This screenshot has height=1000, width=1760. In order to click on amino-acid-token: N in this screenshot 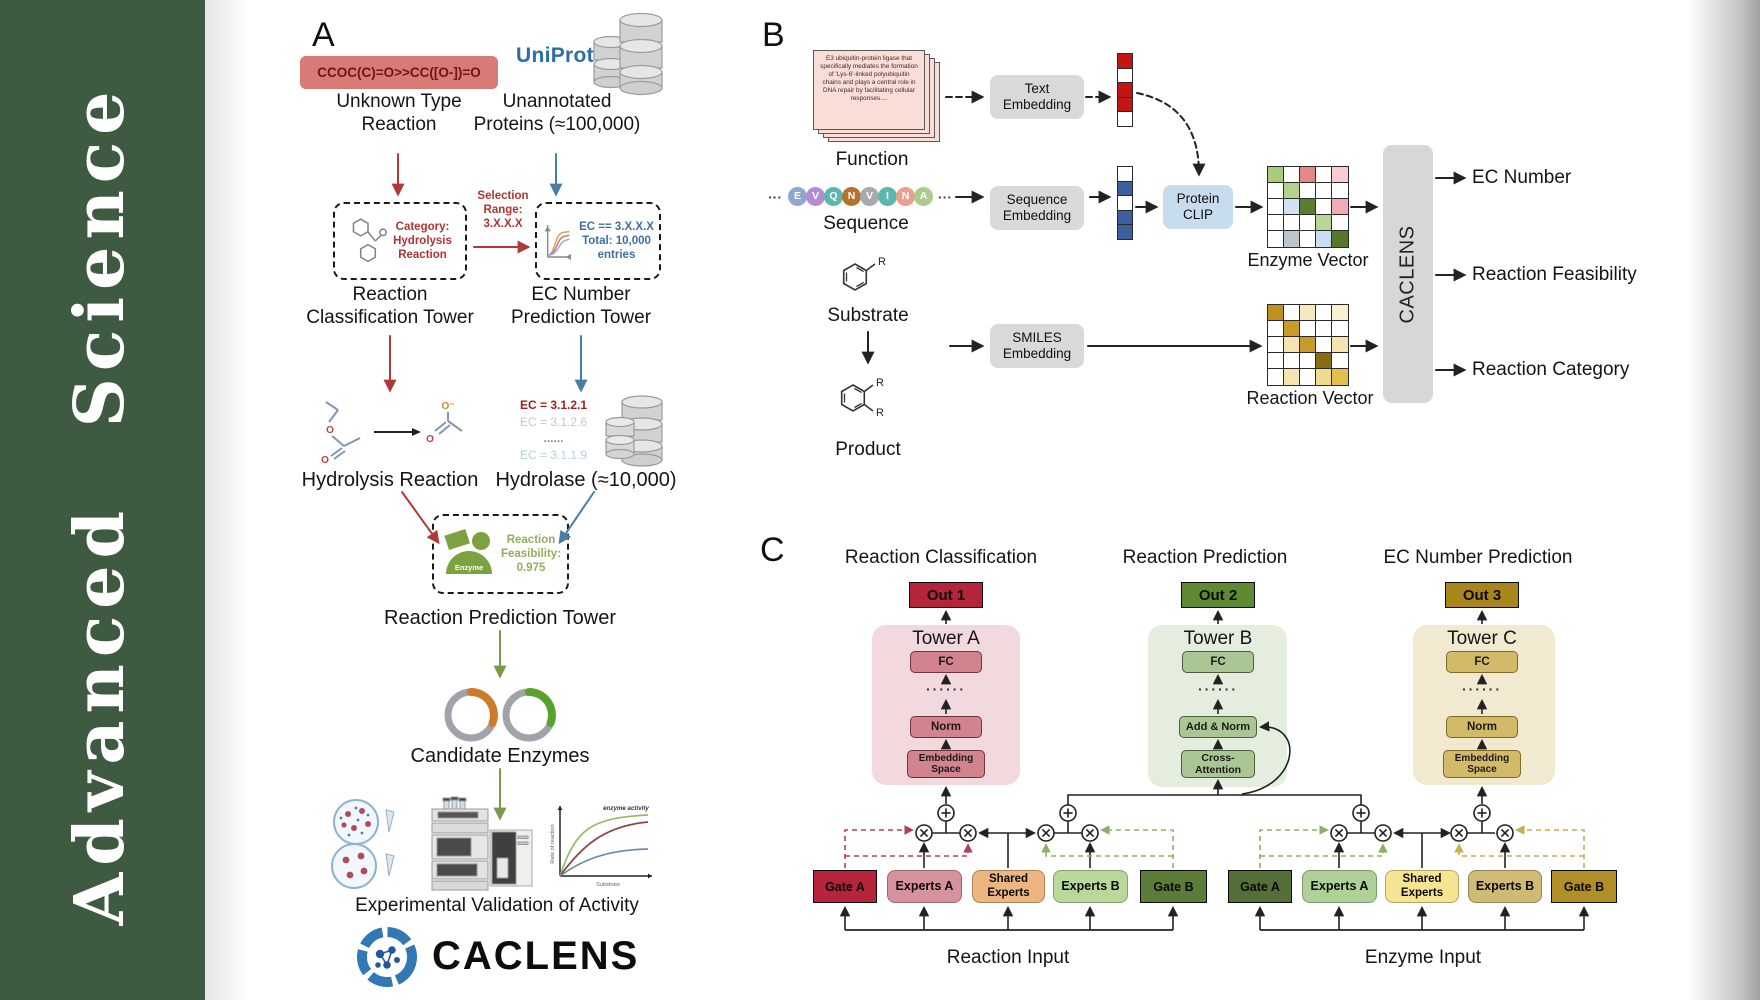, I will do `click(905, 196)`.